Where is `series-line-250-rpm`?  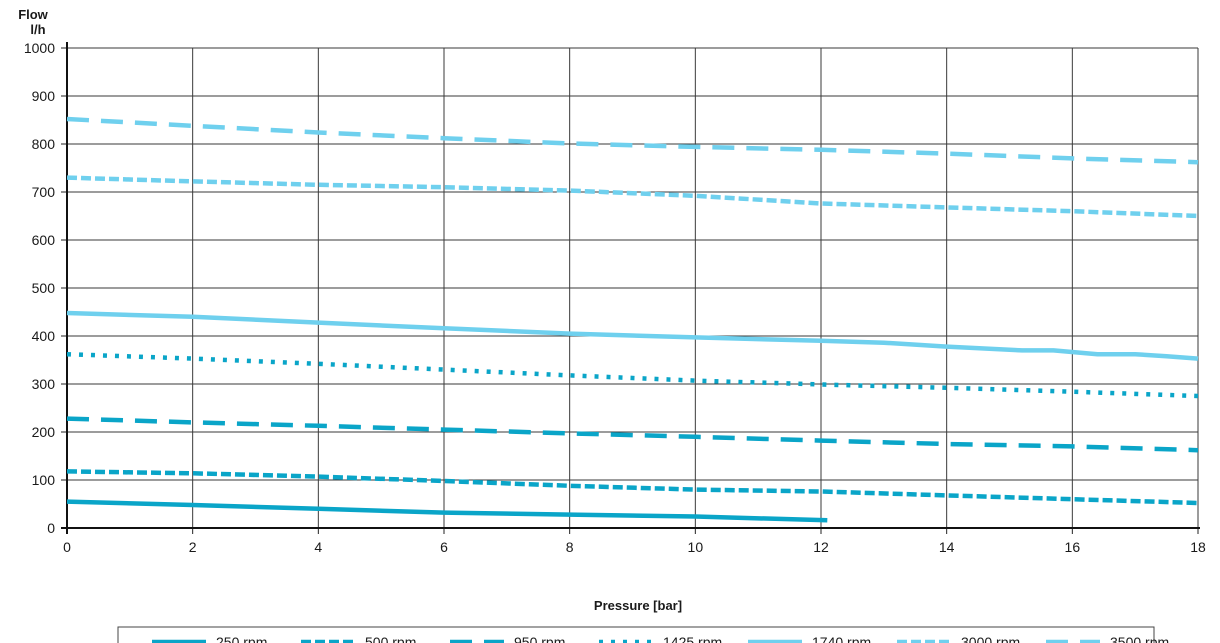 series-line-250-rpm is located at coordinates (447, 511).